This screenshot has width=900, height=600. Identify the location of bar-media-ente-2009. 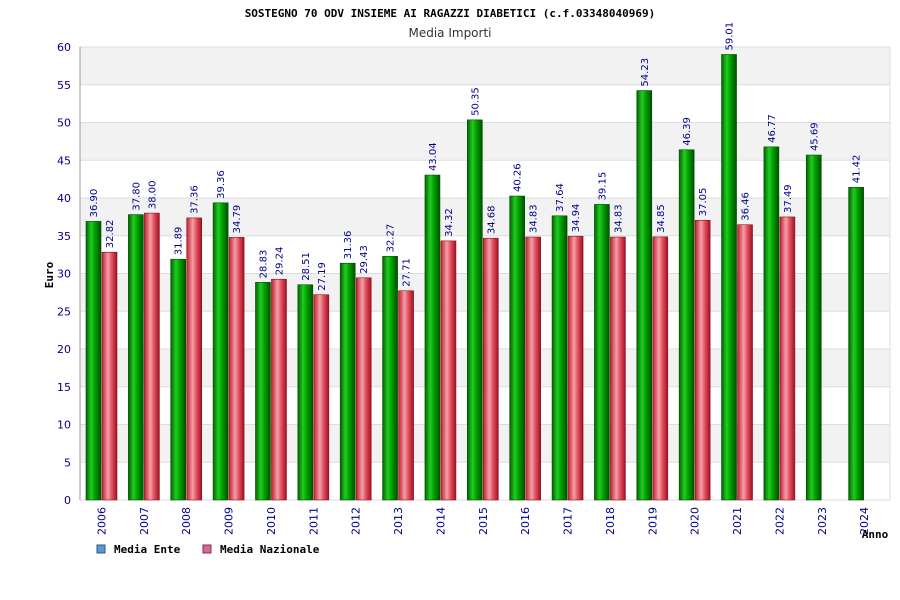
(220, 351).